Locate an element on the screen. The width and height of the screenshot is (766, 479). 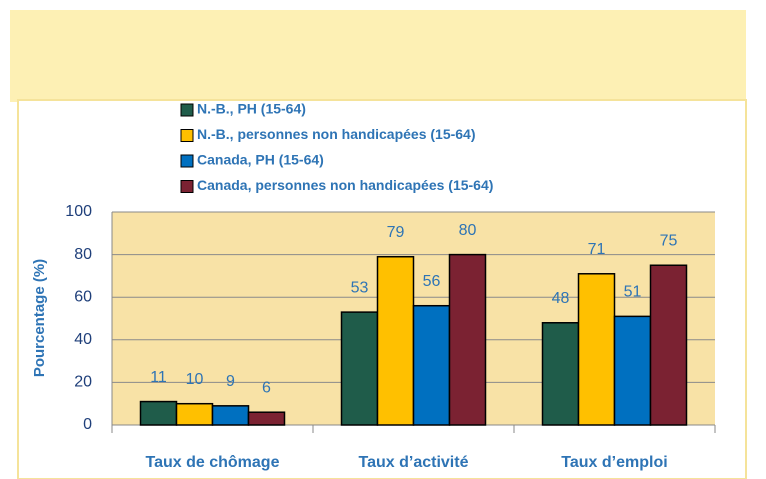
value-label: 71 is located at coordinates (597, 249).